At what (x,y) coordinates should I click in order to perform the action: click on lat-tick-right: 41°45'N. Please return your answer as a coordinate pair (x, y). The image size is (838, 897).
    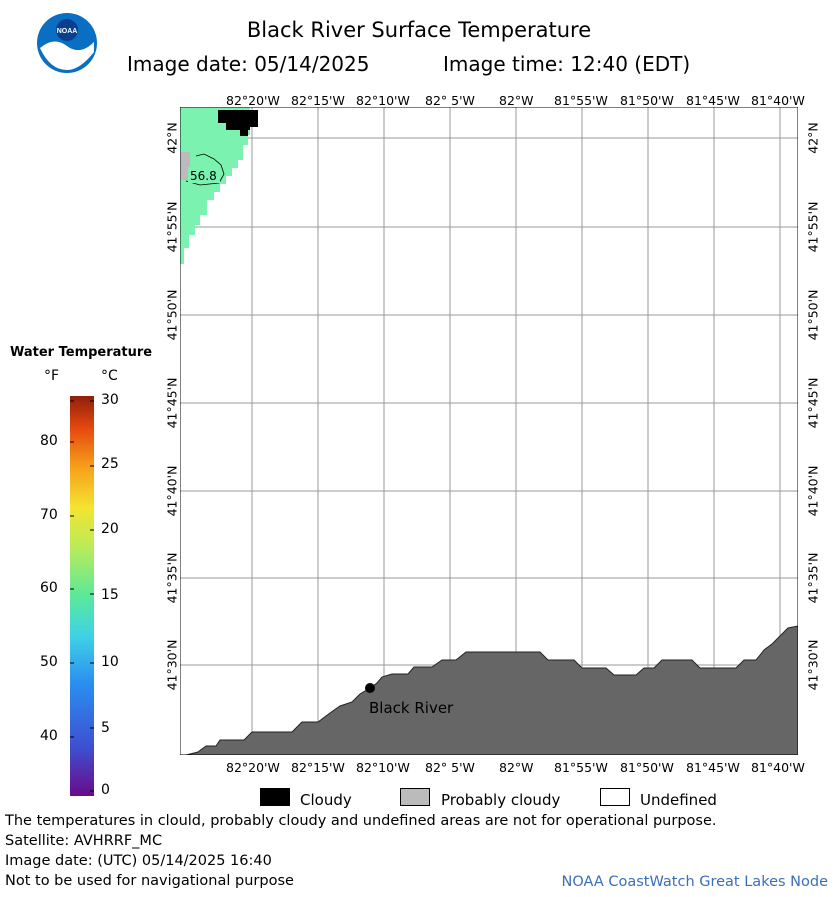
    Looking at the image, I should click on (813, 403).